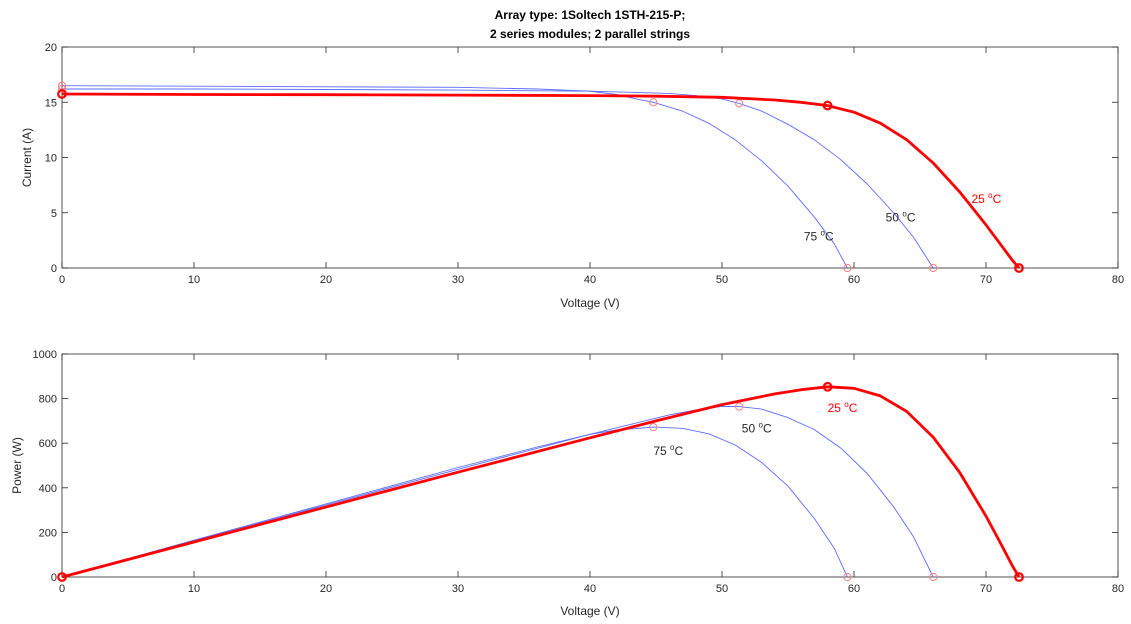 The height and width of the screenshot is (624, 1131). I want to click on y-tick-label: 400, so click(48, 489).